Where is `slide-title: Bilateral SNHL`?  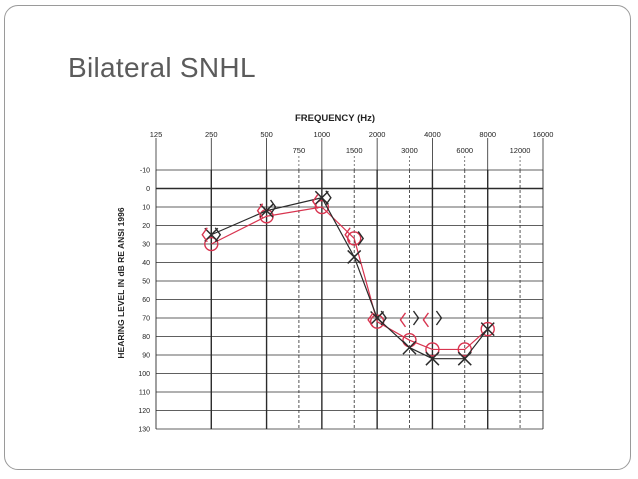 slide-title: Bilateral SNHL is located at coordinates (162, 67).